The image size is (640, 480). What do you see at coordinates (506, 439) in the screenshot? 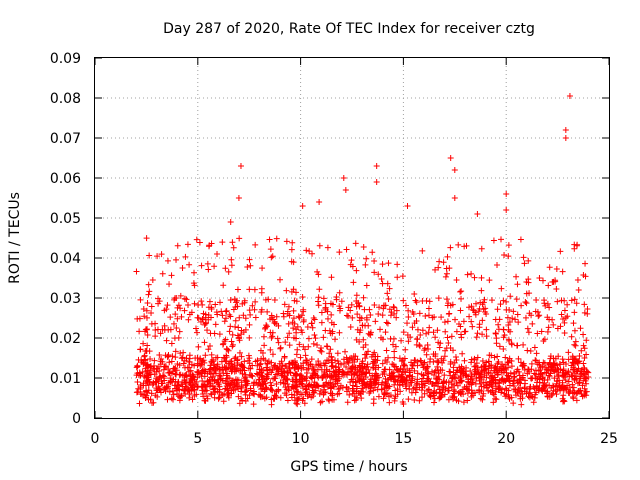
I see `x-tick-label: 20` at bounding box center [506, 439].